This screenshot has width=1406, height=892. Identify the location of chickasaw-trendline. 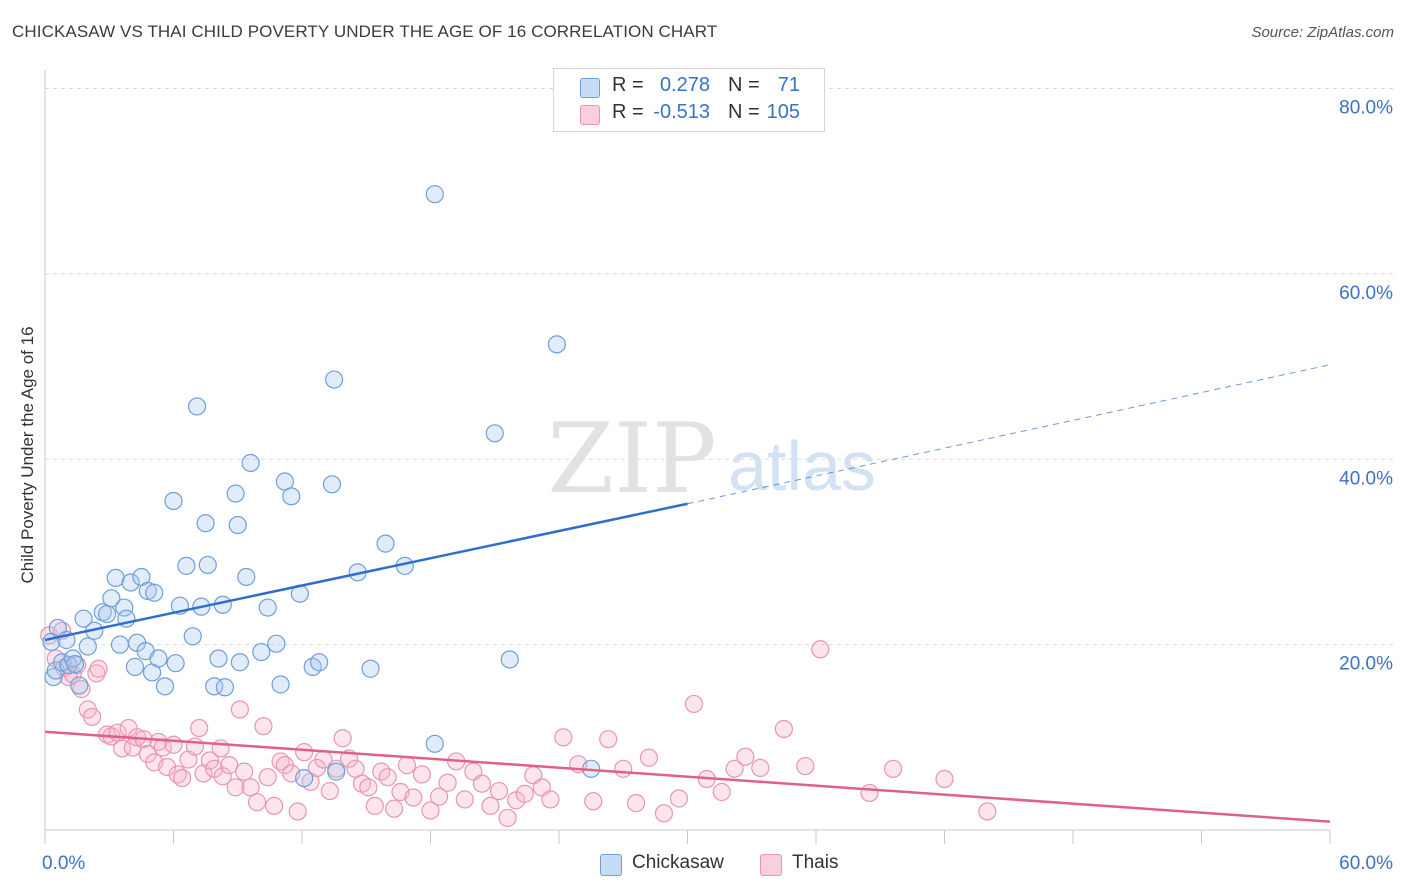
(366, 572).